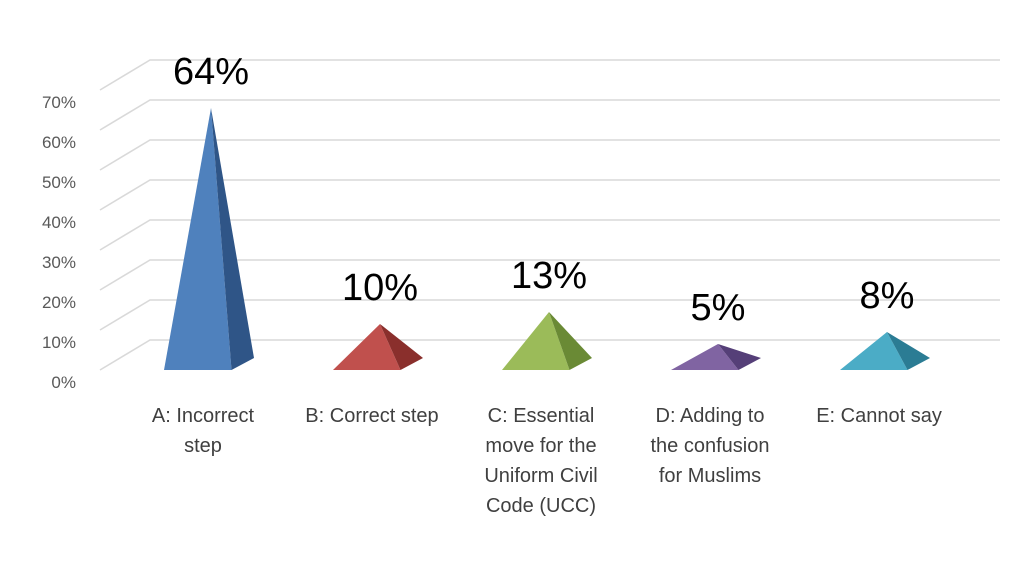  Describe the element at coordinates (59, 142) in the screenshot. I see `y-tick-label: 60%` at that location.